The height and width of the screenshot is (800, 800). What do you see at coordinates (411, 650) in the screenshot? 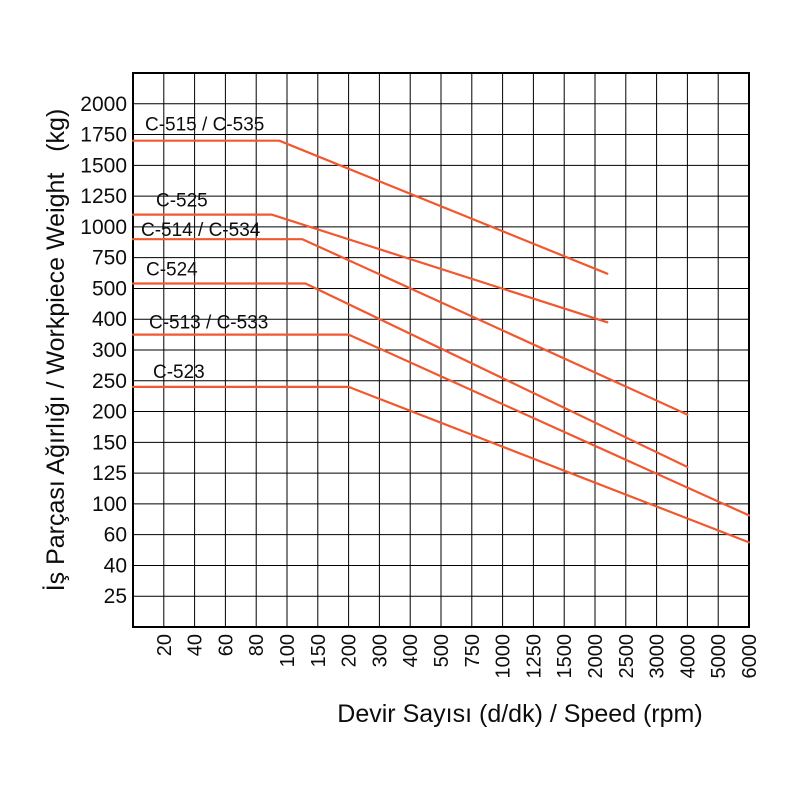
I see `x-tick-label: 400` at bounding box center [411, 650].